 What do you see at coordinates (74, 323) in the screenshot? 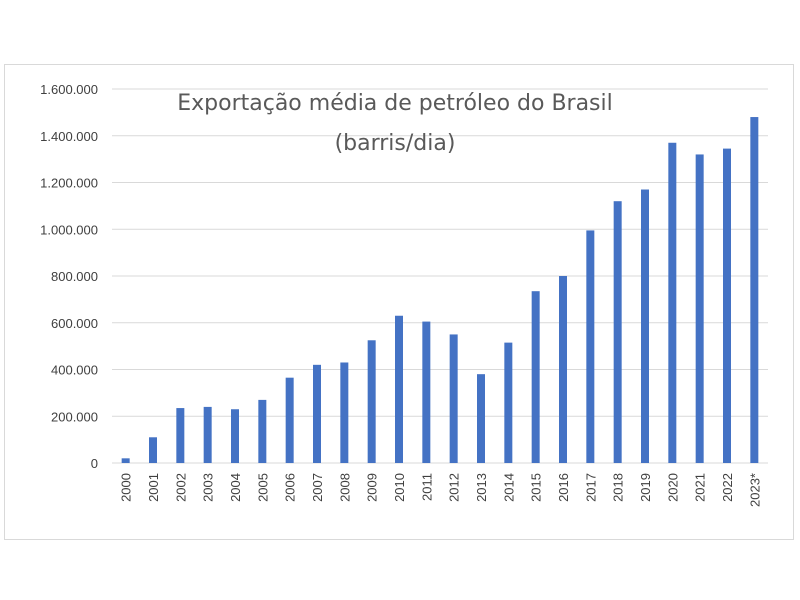
I see `y-tick-label: 600.000` at bounding box center [74, 323].